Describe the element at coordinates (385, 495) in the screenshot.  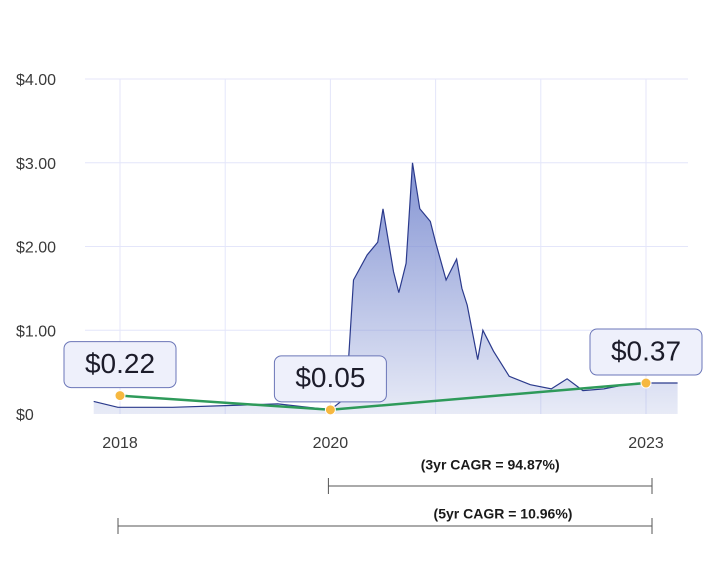
I see `cagr-annotations: (3yr CAGR = 94.87%) (5yr CAGR = 10.96%)` at that location.